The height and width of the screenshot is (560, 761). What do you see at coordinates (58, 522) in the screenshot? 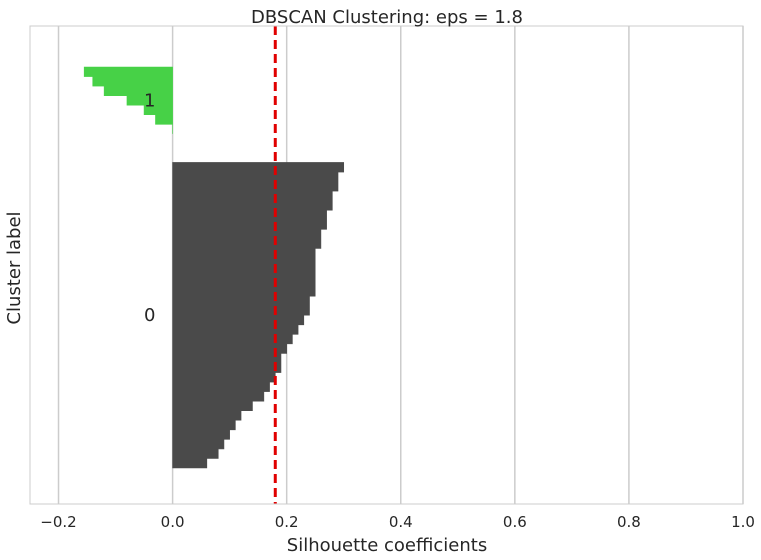
I see `x-tick-label: −0.2` at bounding box center [58, 522].